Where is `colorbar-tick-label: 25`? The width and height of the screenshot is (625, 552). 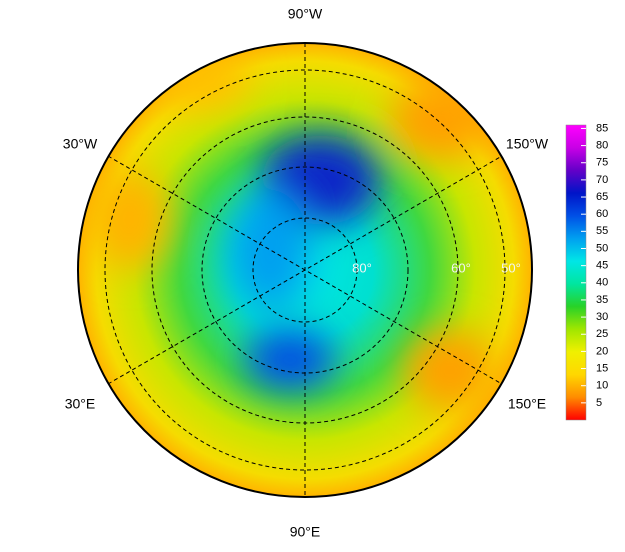 colorbar-tick-label: 25 is located at coordinates (602, 334).